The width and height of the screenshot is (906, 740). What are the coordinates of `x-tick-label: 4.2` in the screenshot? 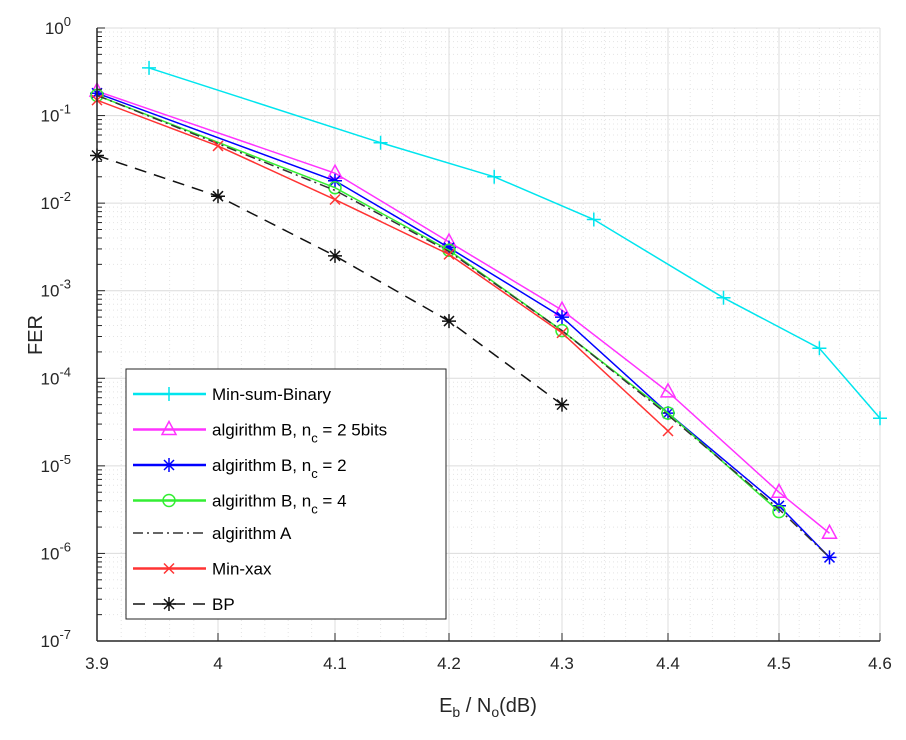 It's located at (449, 663).